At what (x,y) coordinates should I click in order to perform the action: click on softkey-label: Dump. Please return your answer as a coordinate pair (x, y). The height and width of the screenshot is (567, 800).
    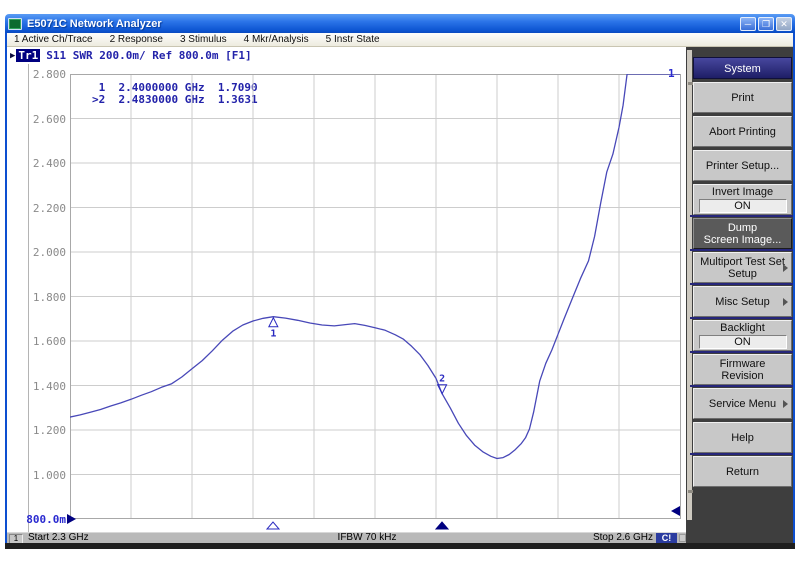
    Looking at the image, I should click on (742, 227).